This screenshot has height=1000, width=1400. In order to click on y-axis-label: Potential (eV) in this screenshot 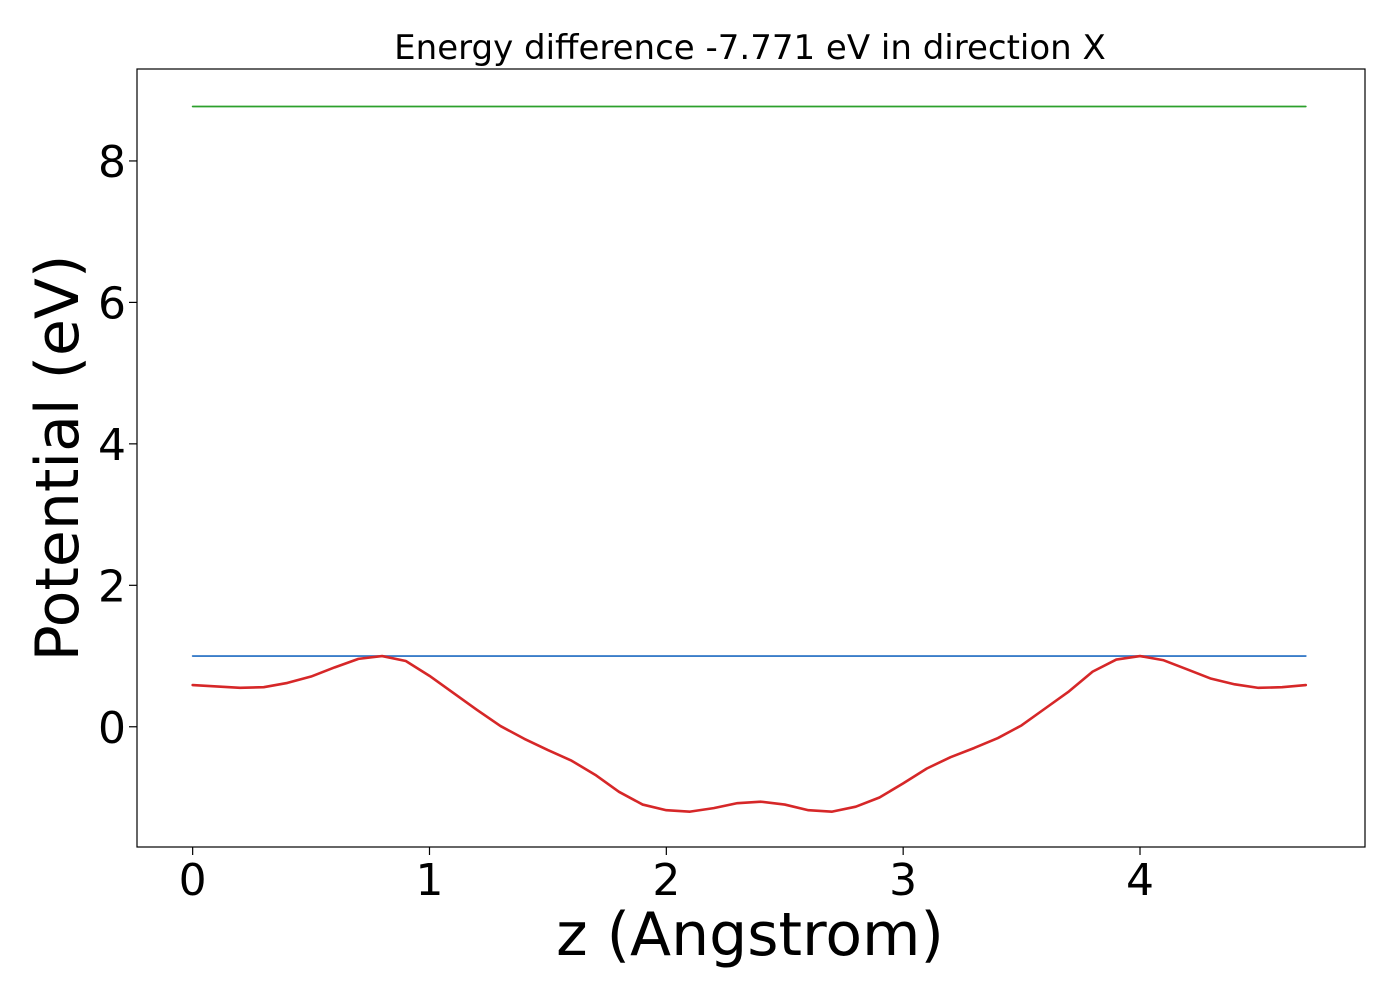, I will do `click(58, 458)`.